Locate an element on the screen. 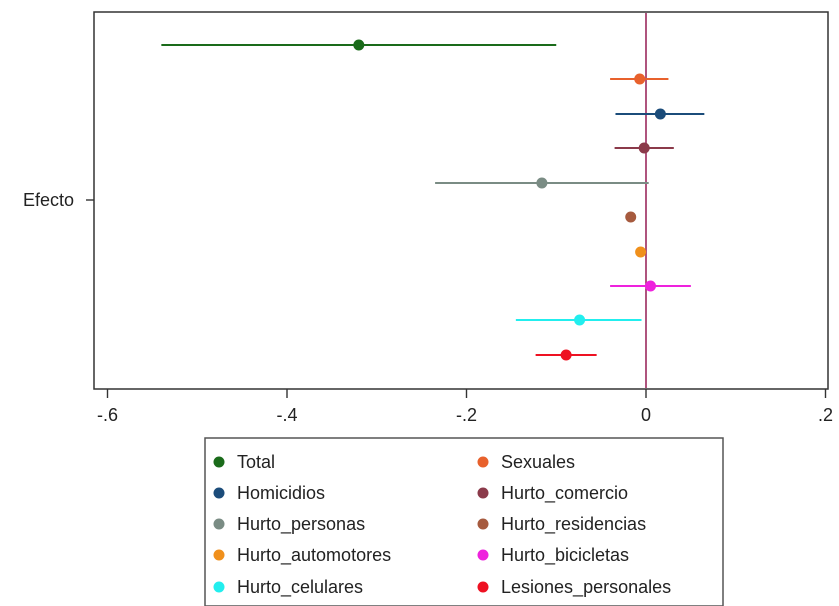 This screenshot has width=839, height=606. legend-marker-hurto-residencias is located at coordinates (483, 524).